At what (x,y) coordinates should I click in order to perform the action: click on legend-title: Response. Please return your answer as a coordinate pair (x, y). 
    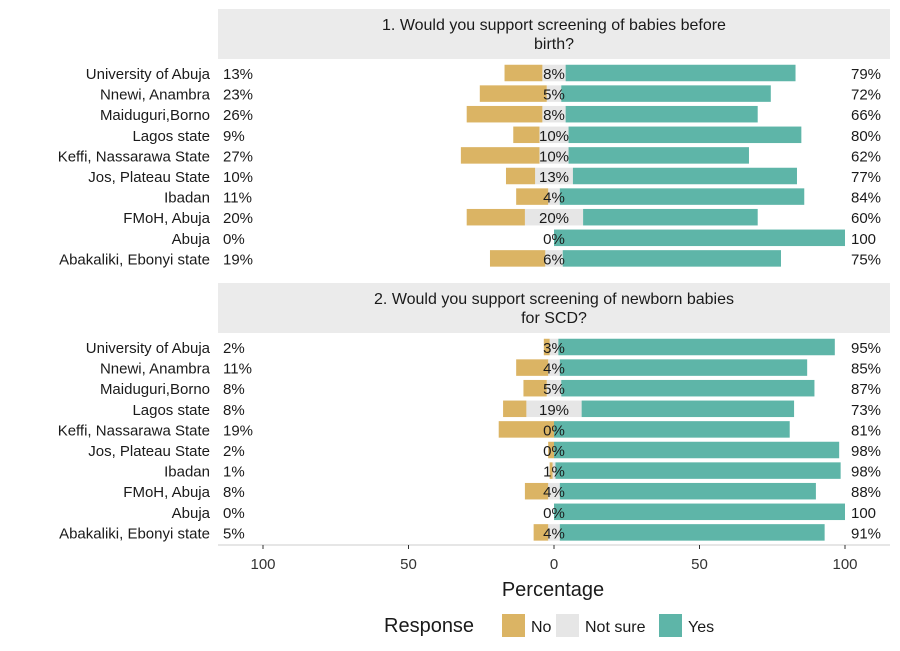
    Looking at the image, I should click on (429, 626).